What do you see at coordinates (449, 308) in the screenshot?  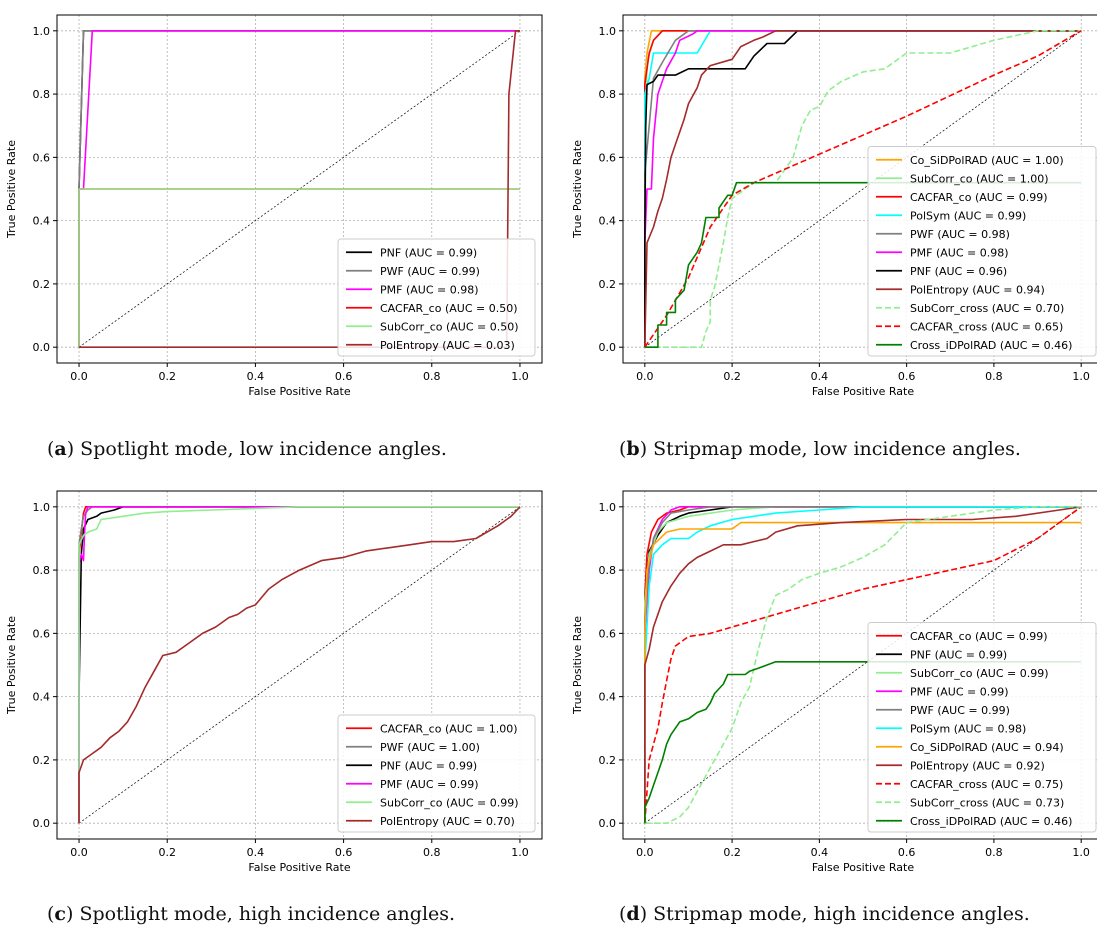 I see `legend-label: CACFAR_co (AUC = 0.50)` at bounding box center [449, 308].